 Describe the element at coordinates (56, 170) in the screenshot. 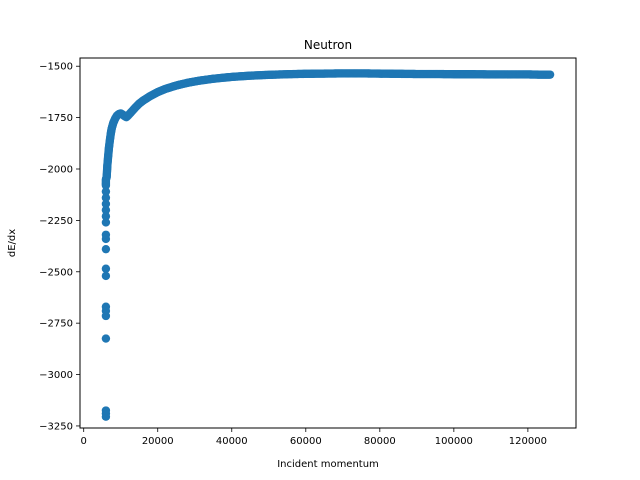

I see `y-tick-label: −2000` at that location.